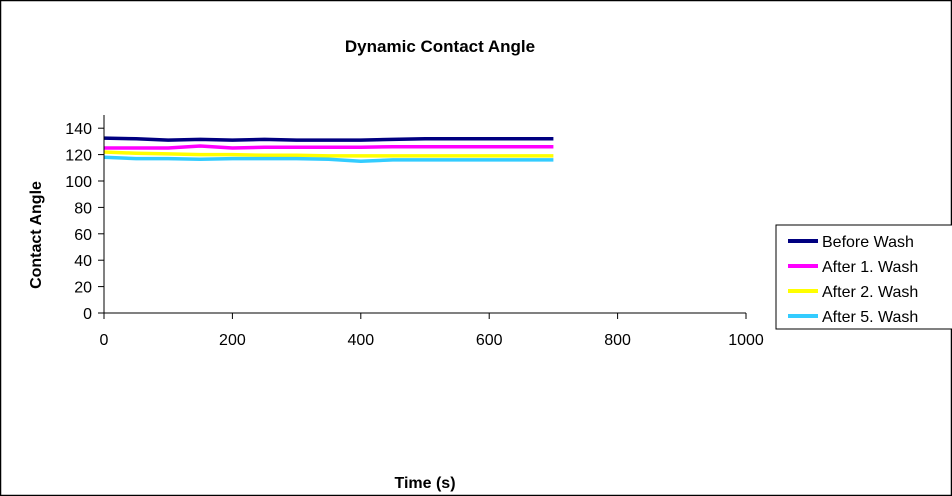 This screenshot has width=952, height=496. I want to click on y-axis-label: Contact Angle, so click(36, 235).